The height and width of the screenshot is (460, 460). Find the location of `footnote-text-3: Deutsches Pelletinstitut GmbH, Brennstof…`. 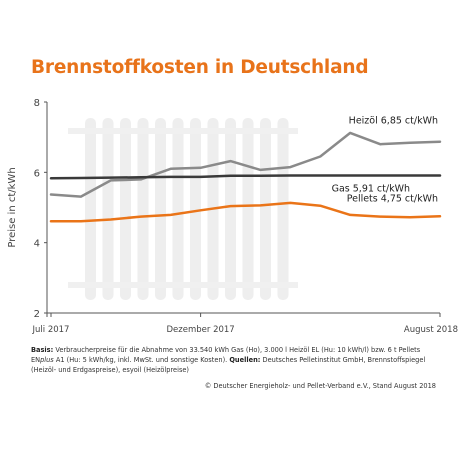

footnote-text-3: Deutsches Pelletinstitut GmbH, Brennstof… is located at coordinates (228, 365).